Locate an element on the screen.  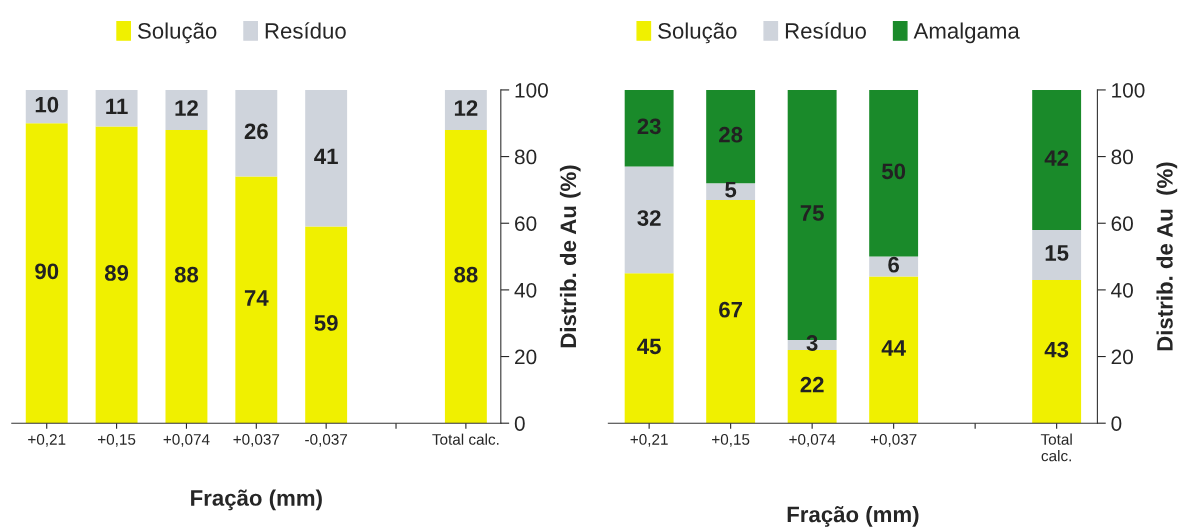
x-tick-label: -0,037 is located at coordinates (326, 440).